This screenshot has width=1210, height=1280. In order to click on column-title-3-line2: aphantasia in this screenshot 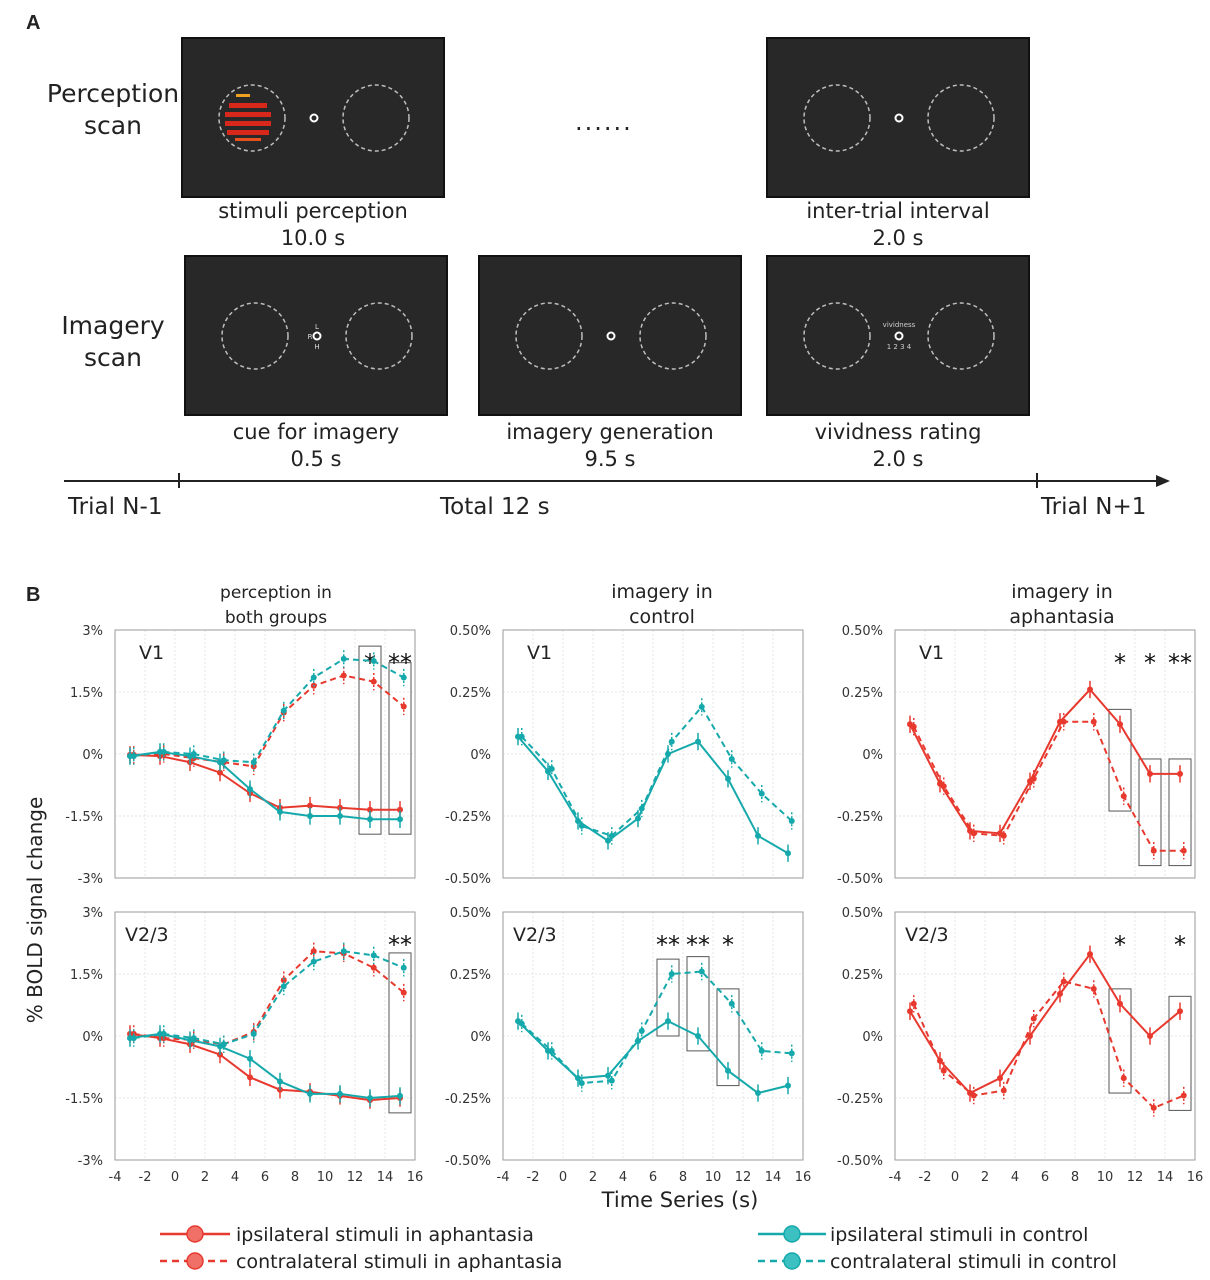, I will do `click(1061, 617)`.